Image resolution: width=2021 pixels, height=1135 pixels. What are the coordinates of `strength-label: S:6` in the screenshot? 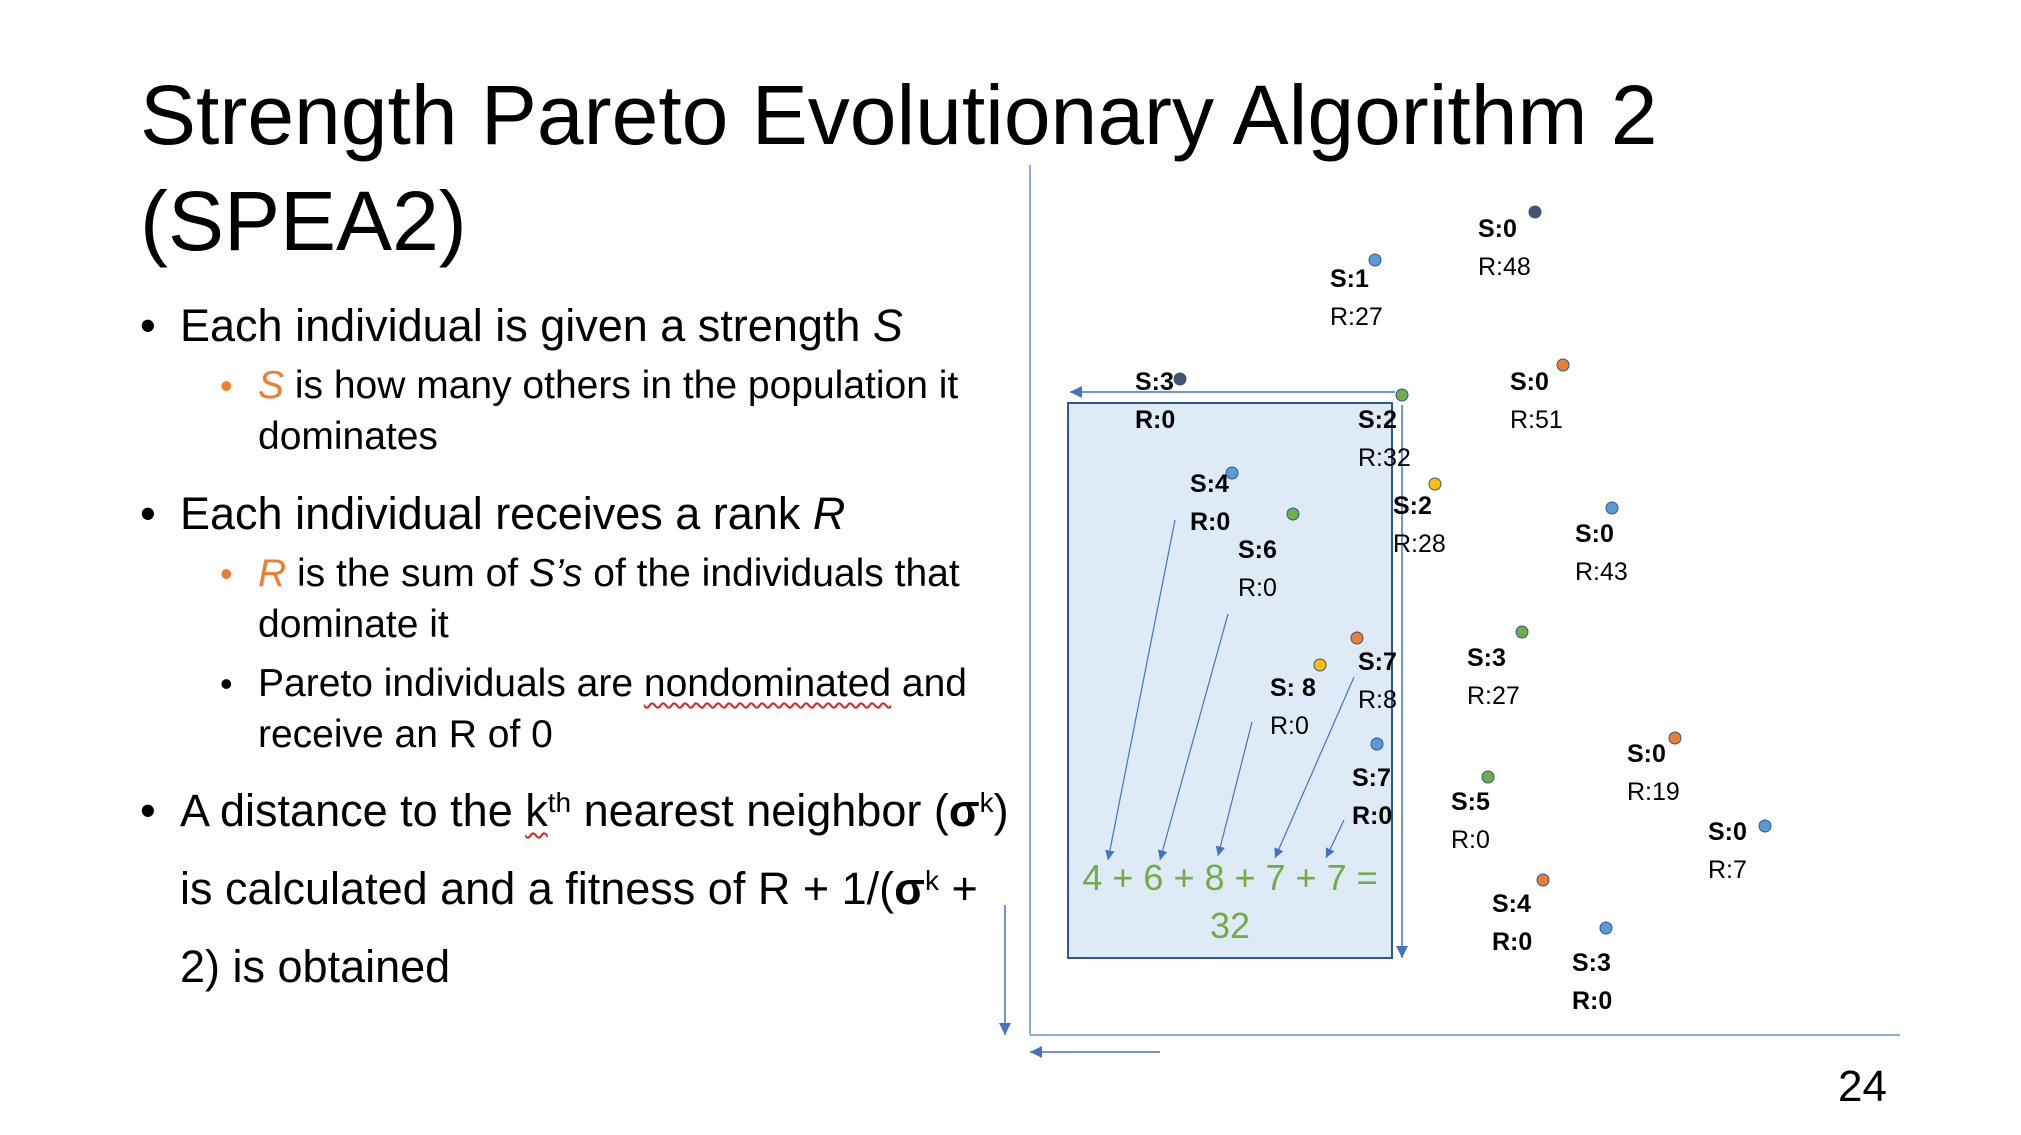 It's located at (1257, 550).